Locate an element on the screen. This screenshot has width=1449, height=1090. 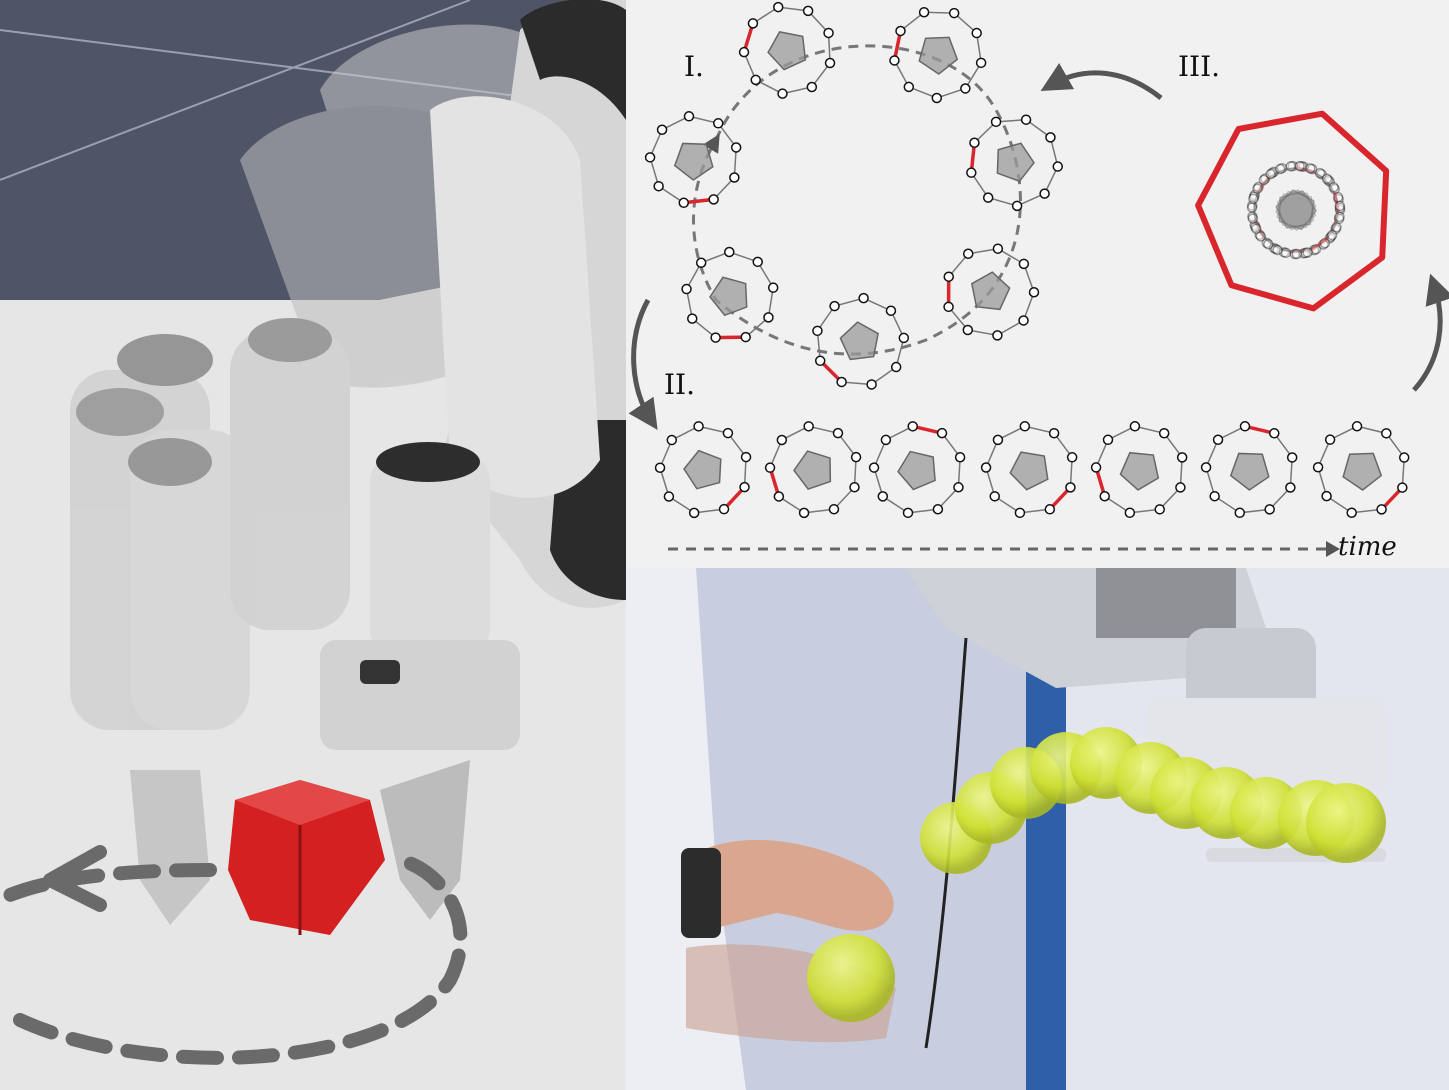
tennis-ball-trajectory is located at coordinates (1096, 874).